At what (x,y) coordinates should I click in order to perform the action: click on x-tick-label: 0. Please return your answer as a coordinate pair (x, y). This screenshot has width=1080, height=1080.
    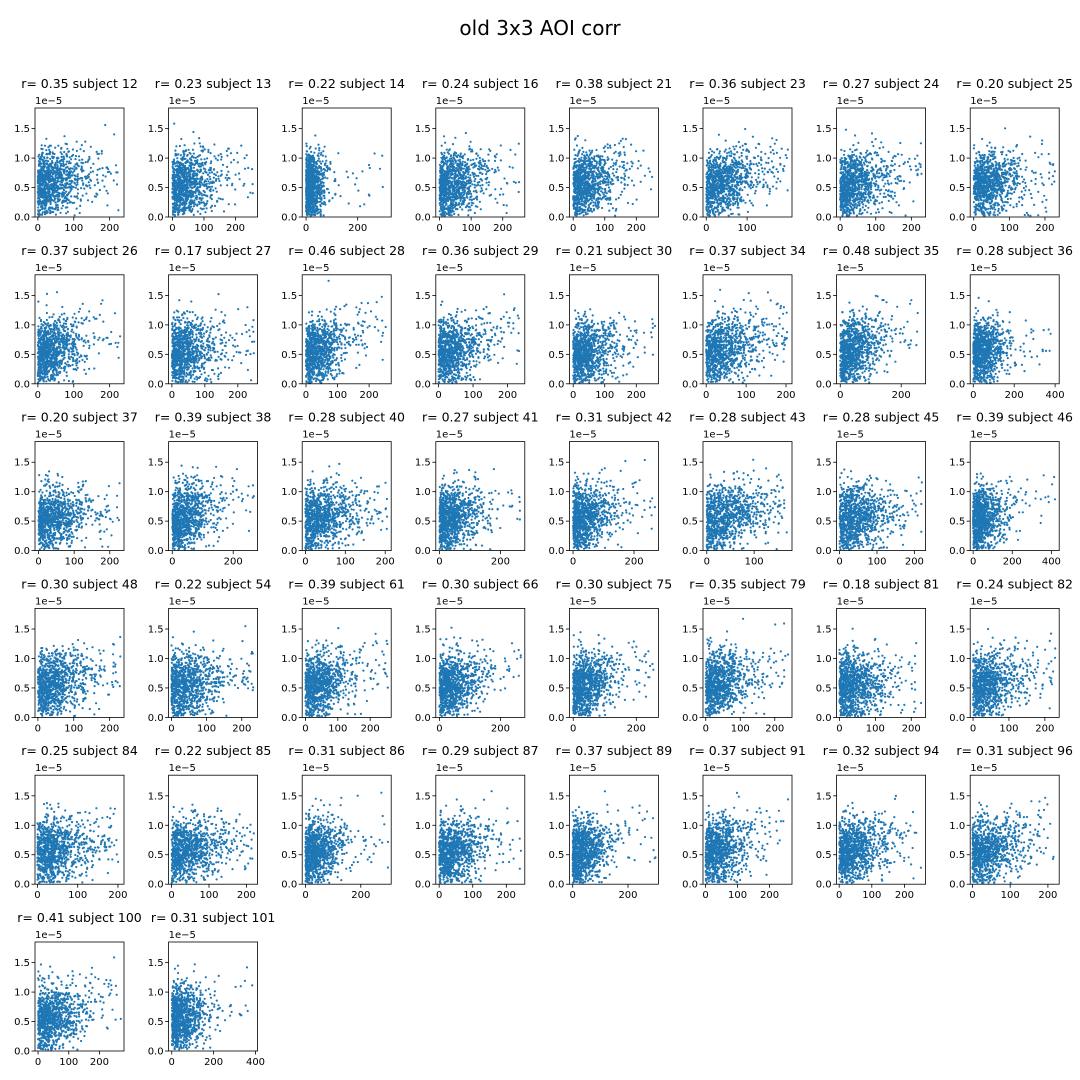
    Looking at the image, I should click on (38, 228).